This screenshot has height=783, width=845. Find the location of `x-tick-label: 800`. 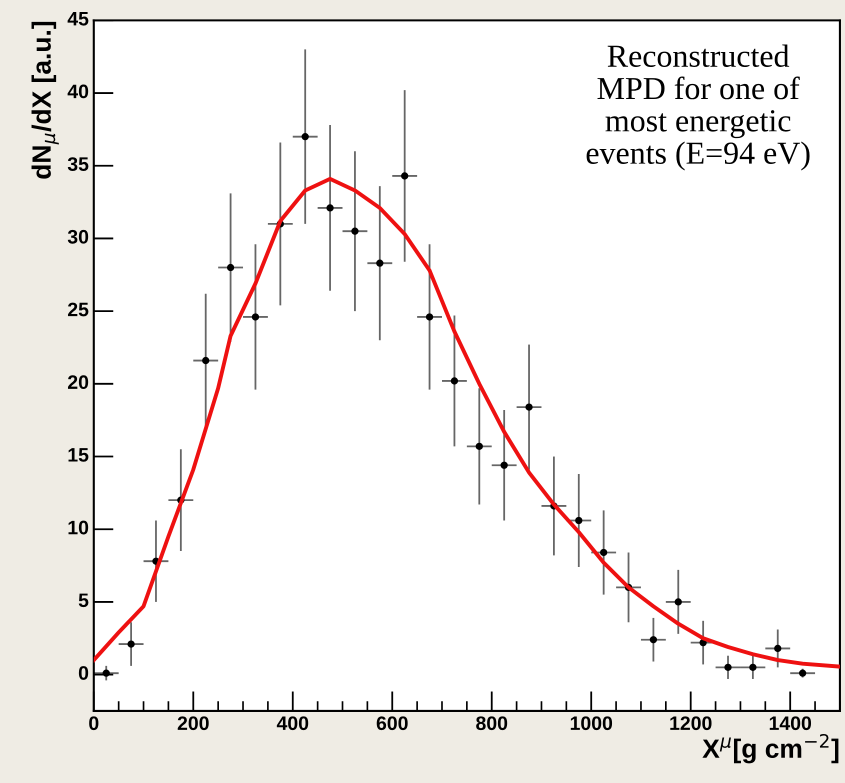

x-tick-label: 800 is located at coordinates (492, 723).